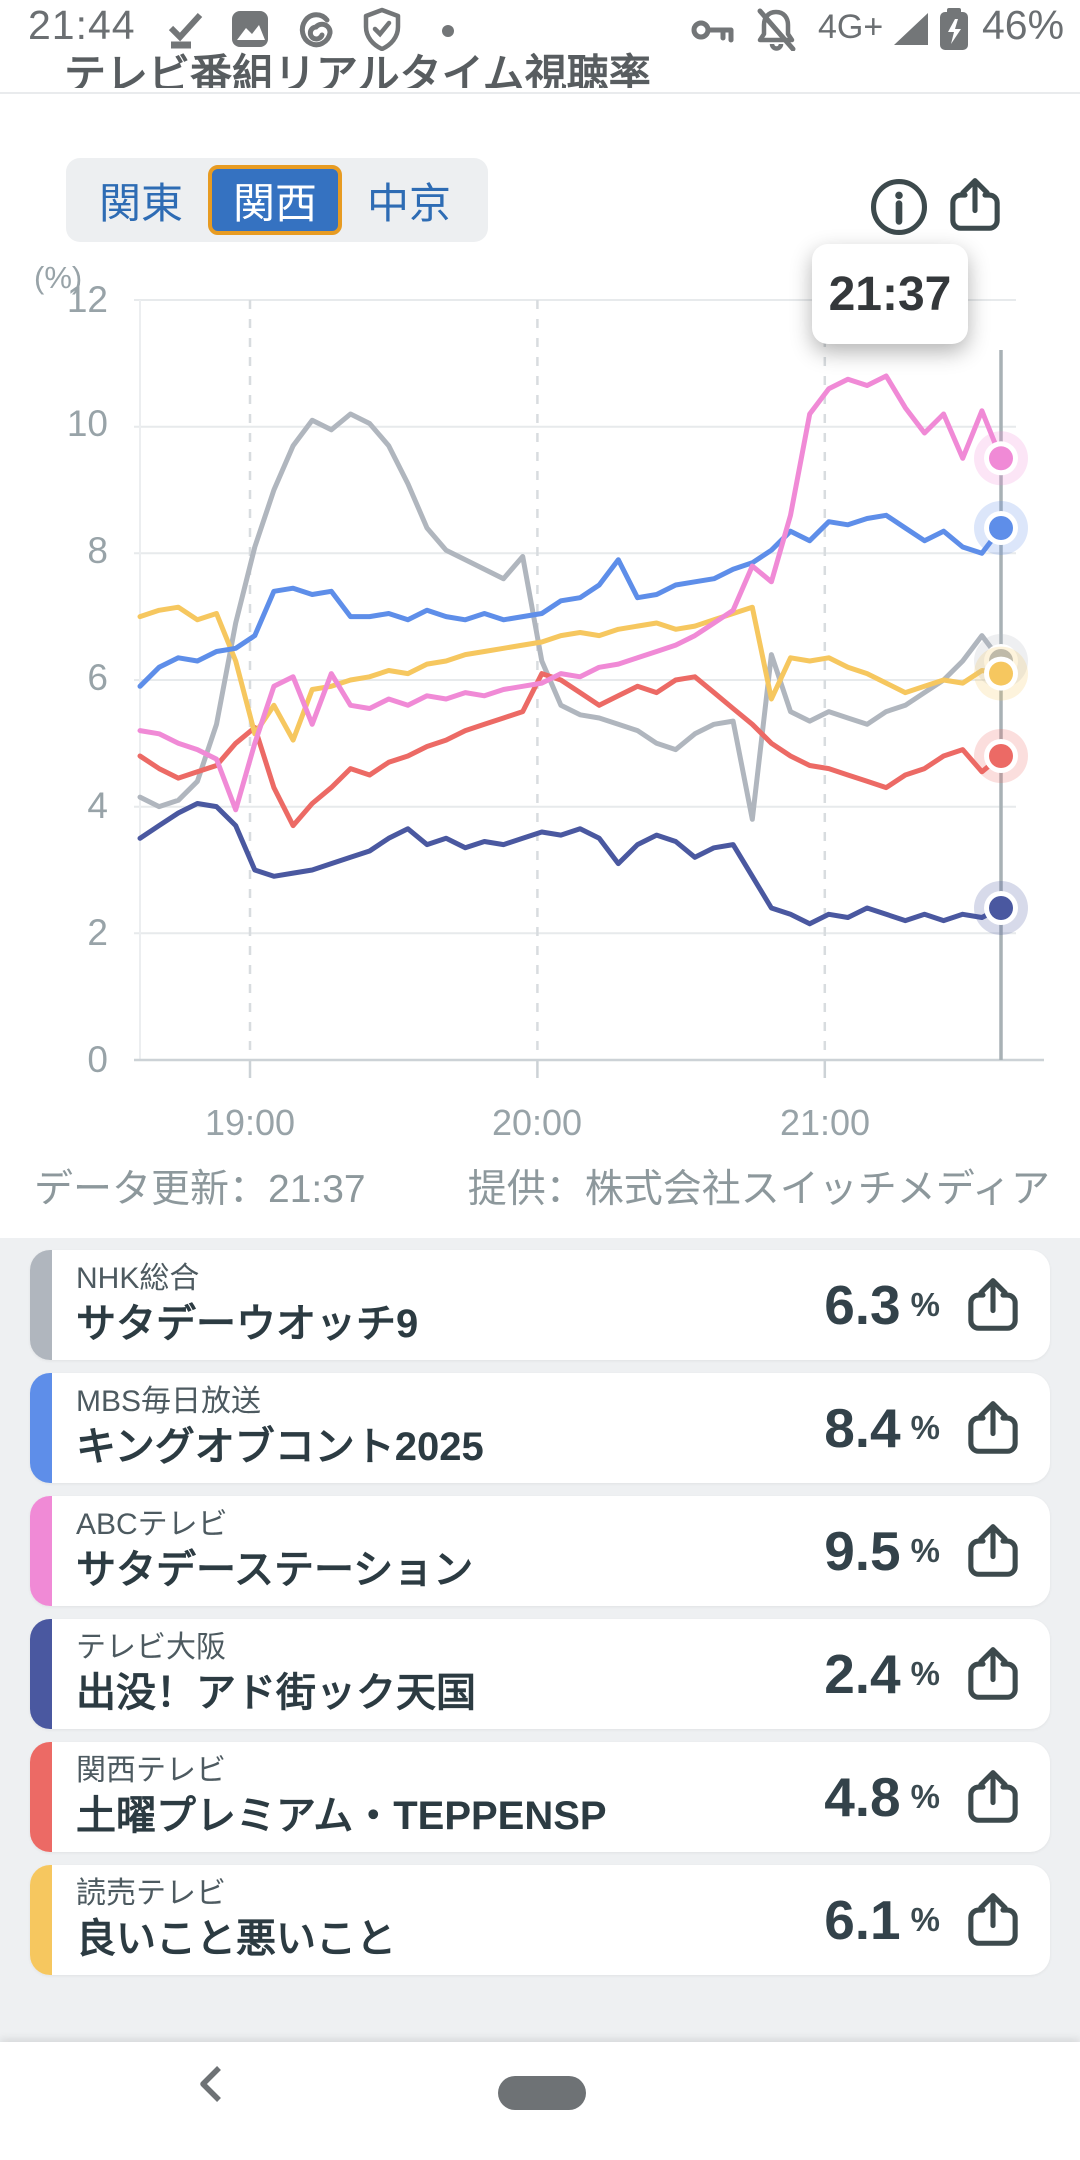 This screenshot has height=2160, width=1080. What do you see at coordinates (316, 30) in the screenshot?
I see `threads-icon` at bounding box center [316, 30].